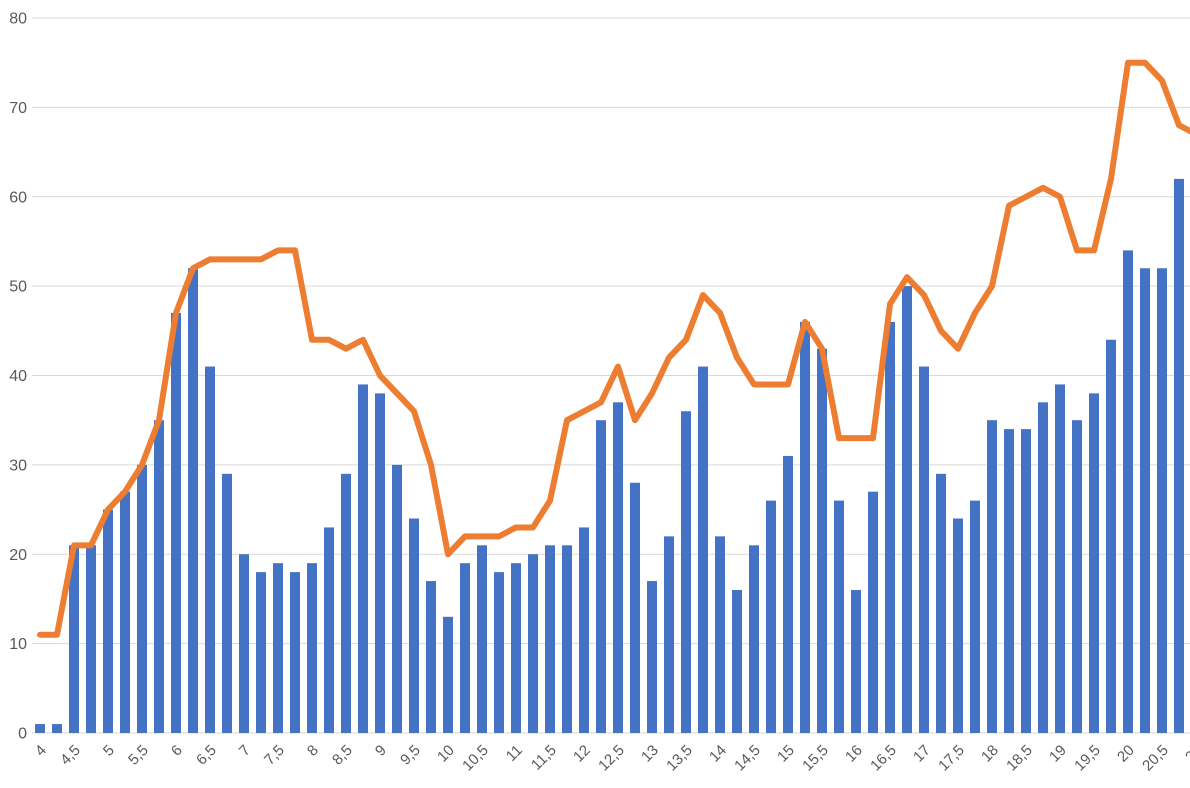  I want to click on x-tick-label: 17, so click(922, 754).